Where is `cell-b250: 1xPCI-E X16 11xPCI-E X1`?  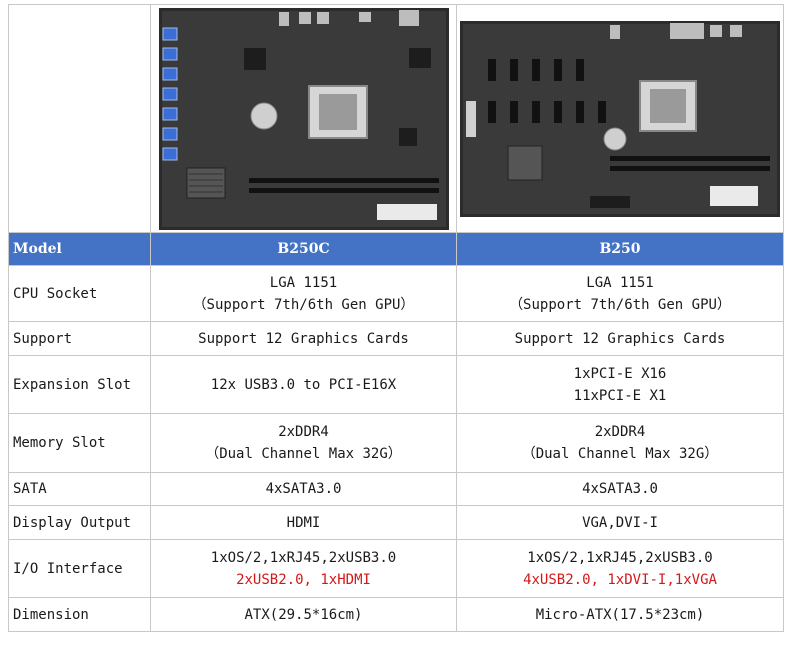 cell-b250: 1xPCI-E X16 11xPCI-E X1 is located at coordinates (620, 384).